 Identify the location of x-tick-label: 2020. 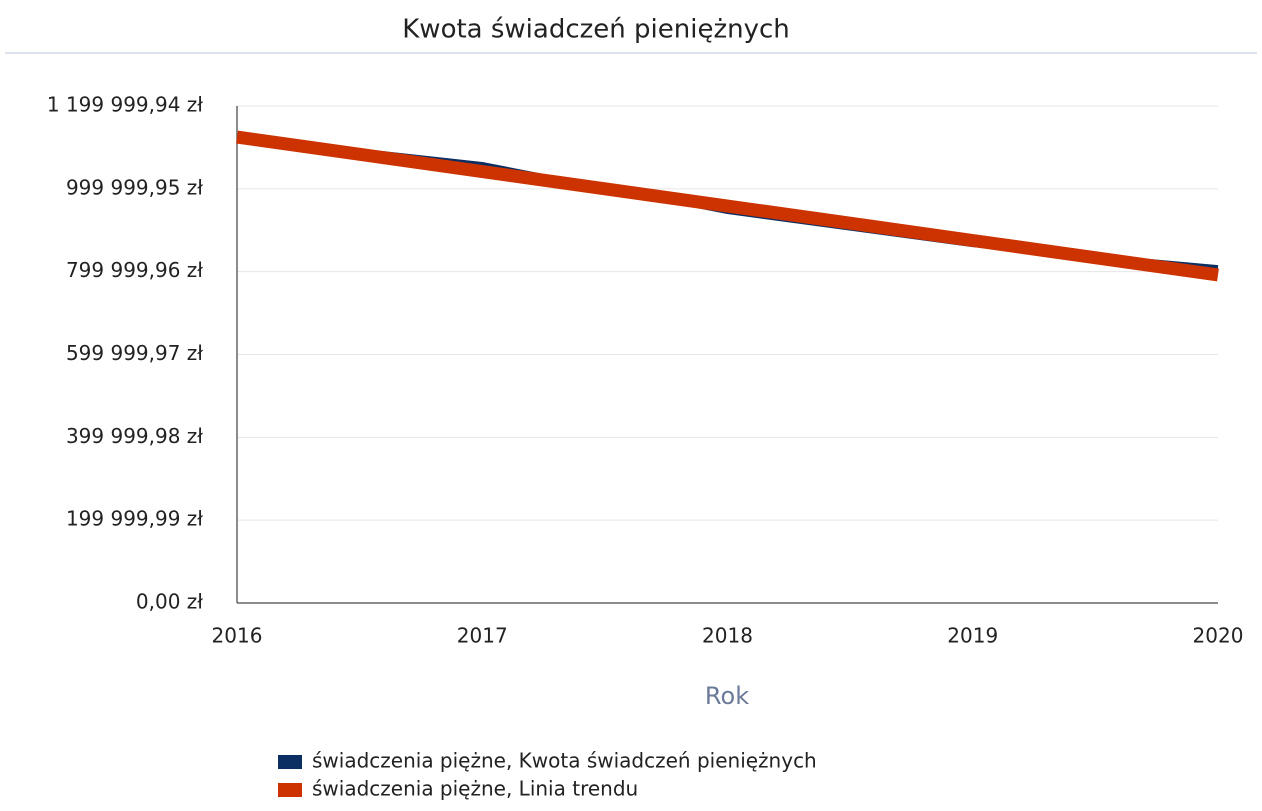
(1218, 636).